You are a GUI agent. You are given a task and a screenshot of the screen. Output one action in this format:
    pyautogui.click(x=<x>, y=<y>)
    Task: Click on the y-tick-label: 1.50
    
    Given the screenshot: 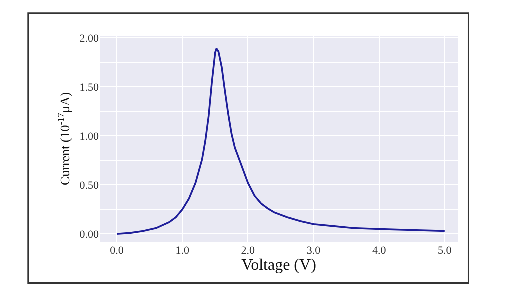 What is the action you would take?
    pyautogui.click(x=90, y=88)
    